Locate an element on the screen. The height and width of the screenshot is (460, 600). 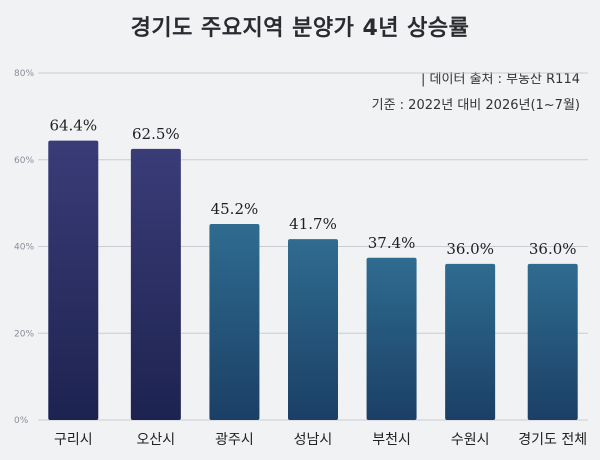
y-tick-label: 40% is located at coordinates (24, 248).